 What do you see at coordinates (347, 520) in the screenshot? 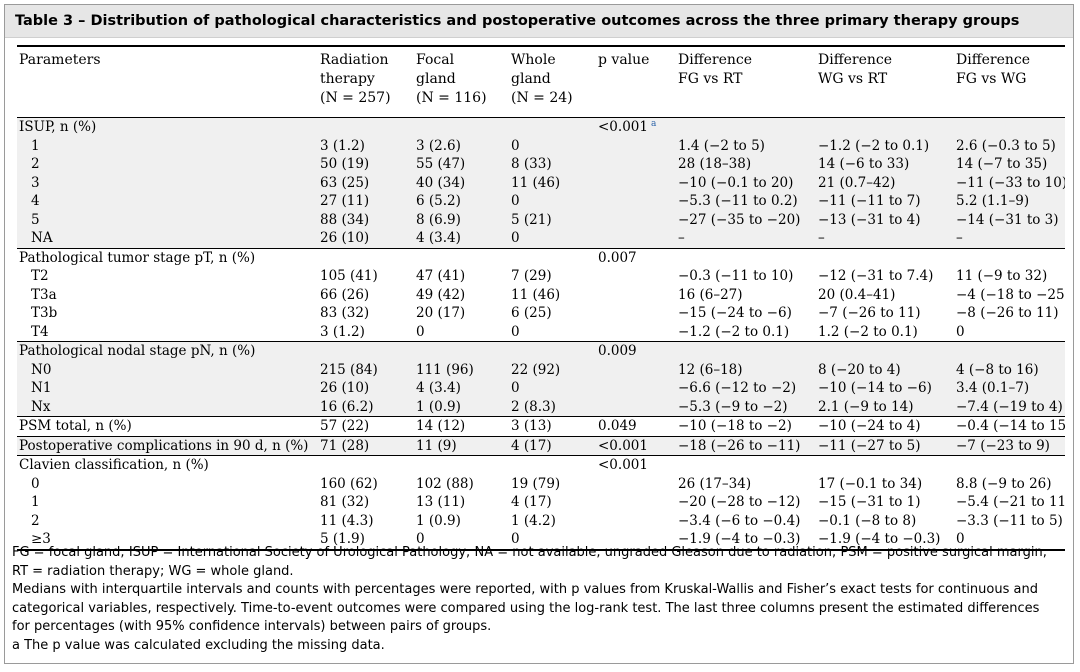
I see `table-cell: 11 (4.3)` at bounding box center [347, 520].